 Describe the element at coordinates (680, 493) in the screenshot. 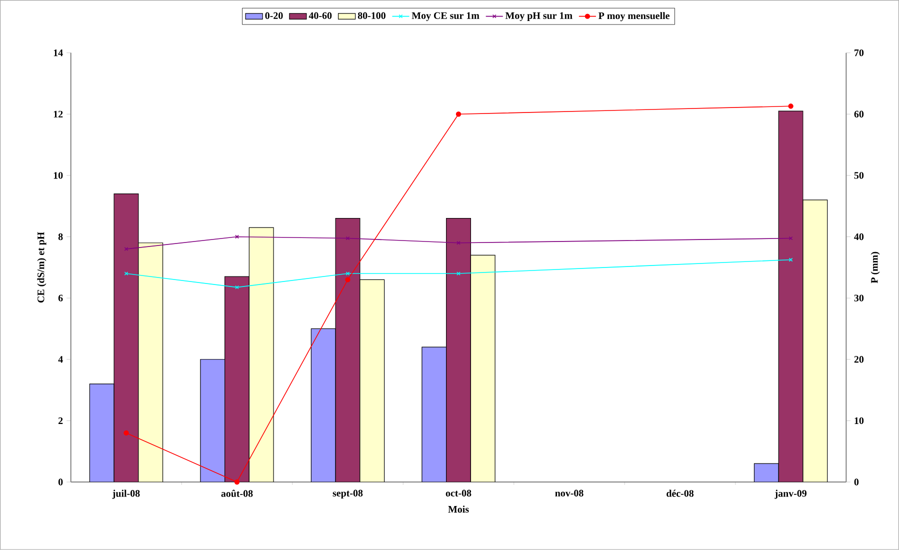

I see `x-tick-label: déc-08` at that location.